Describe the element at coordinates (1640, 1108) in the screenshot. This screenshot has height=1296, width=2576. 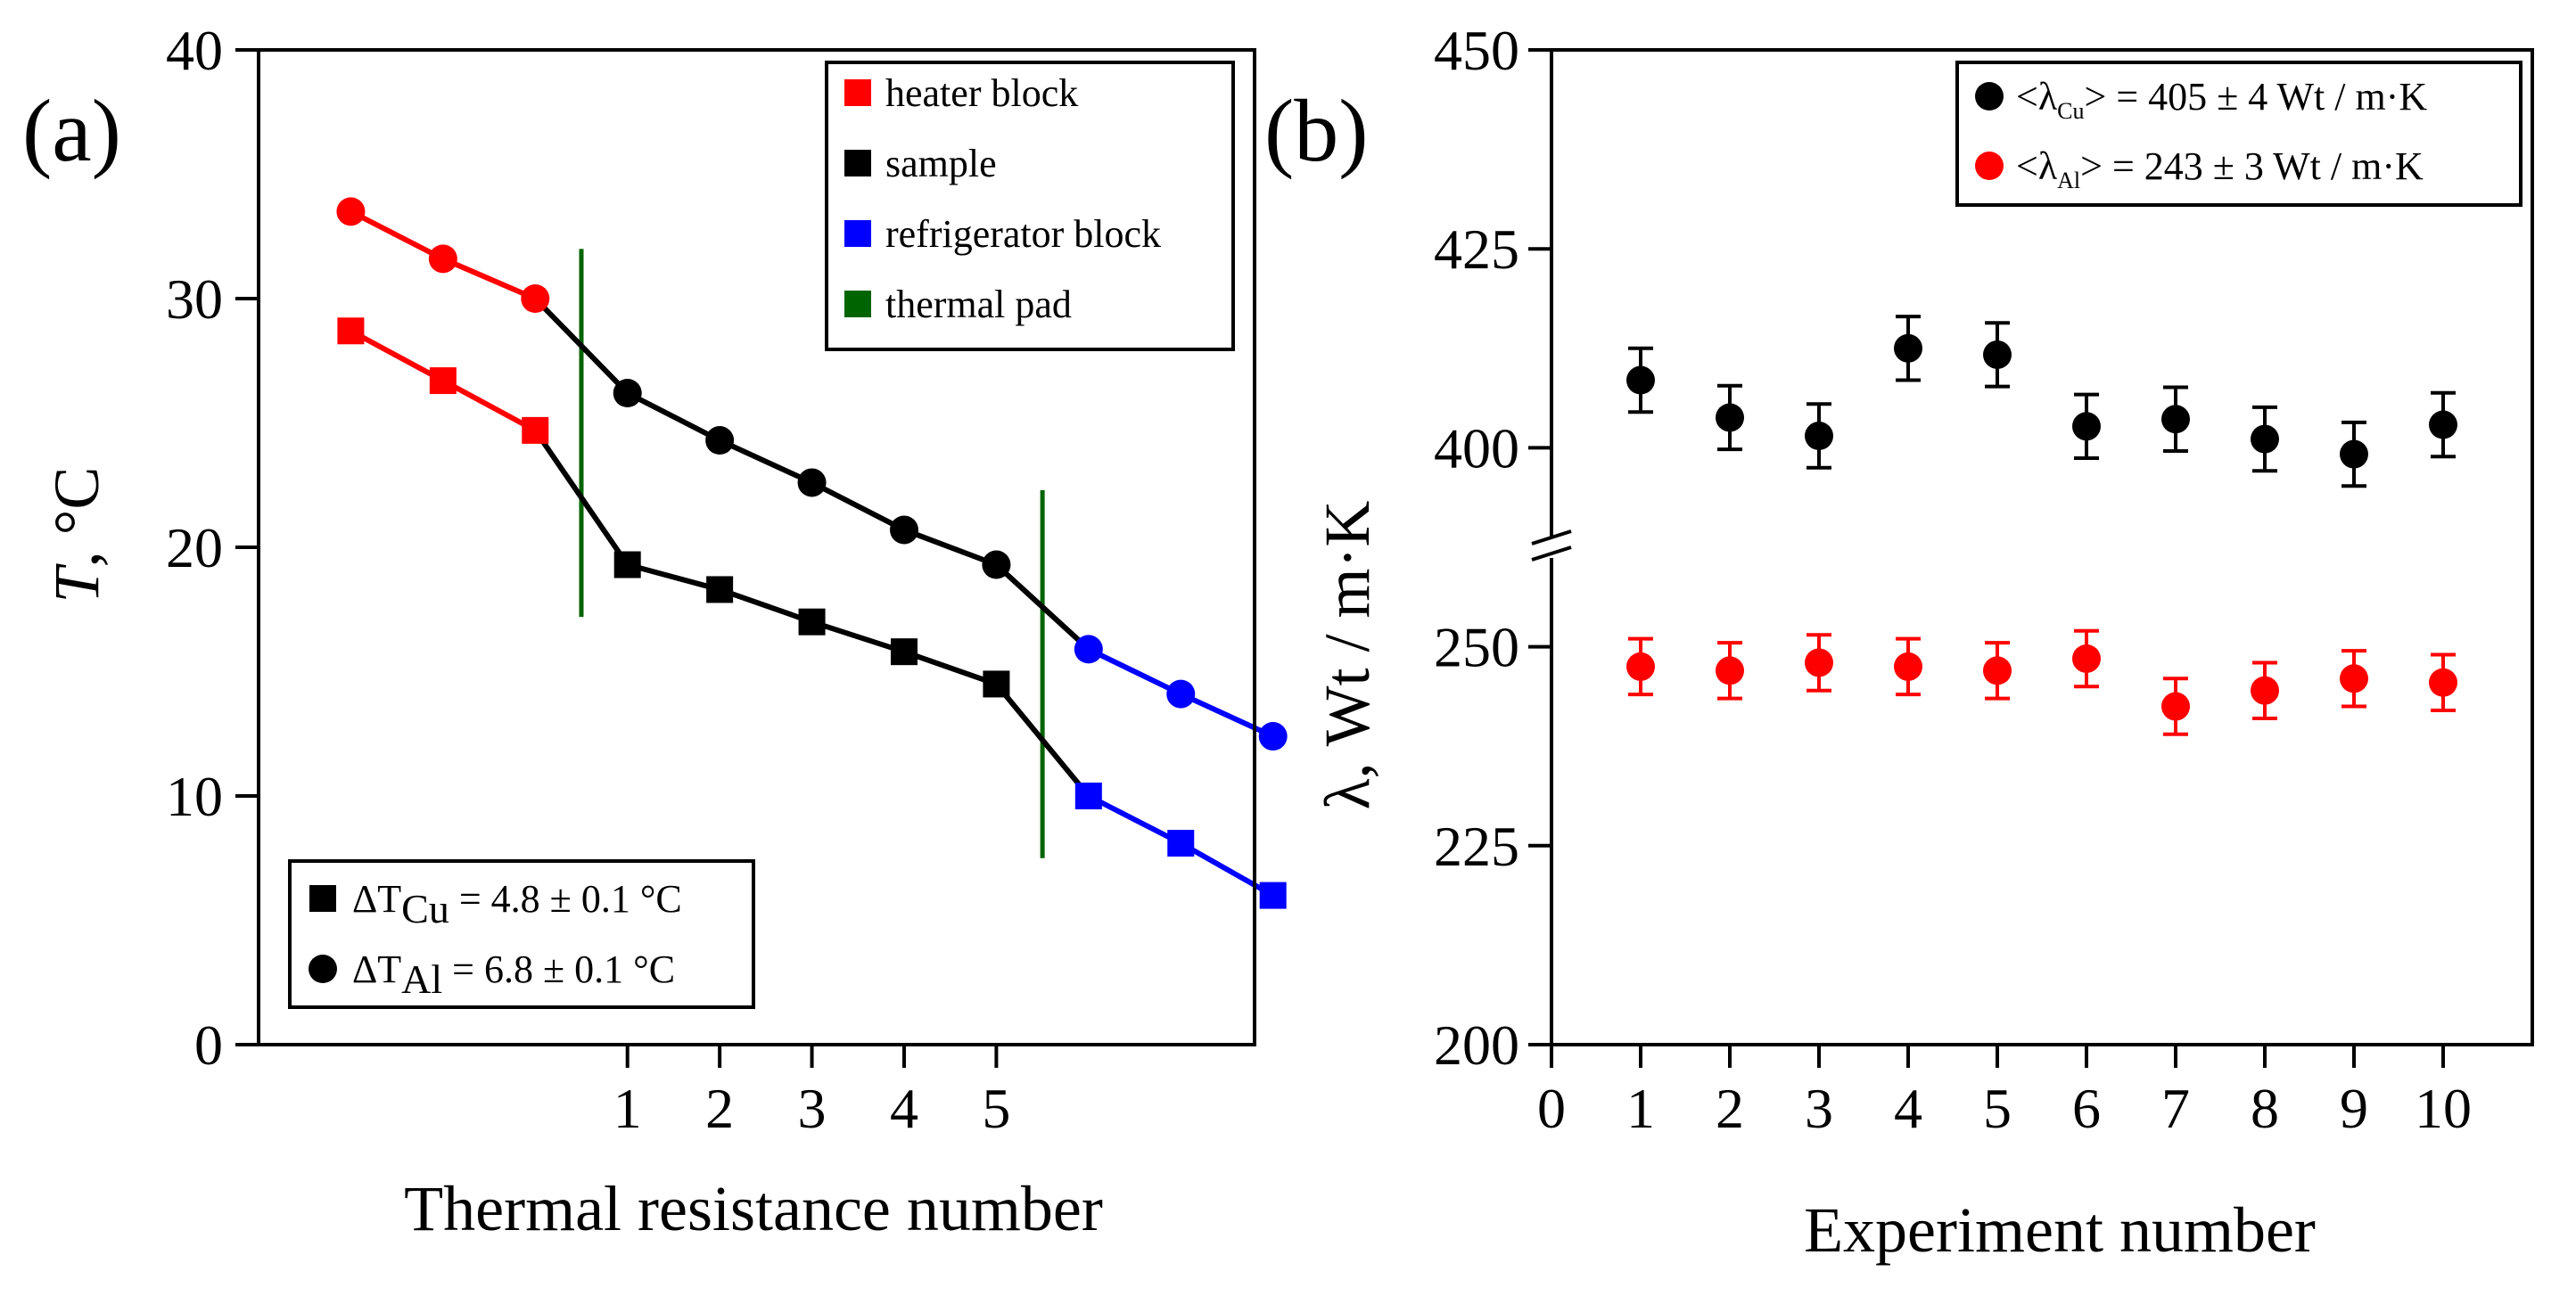
I see `panel-b-x-tick-label-1: 1` at that location.